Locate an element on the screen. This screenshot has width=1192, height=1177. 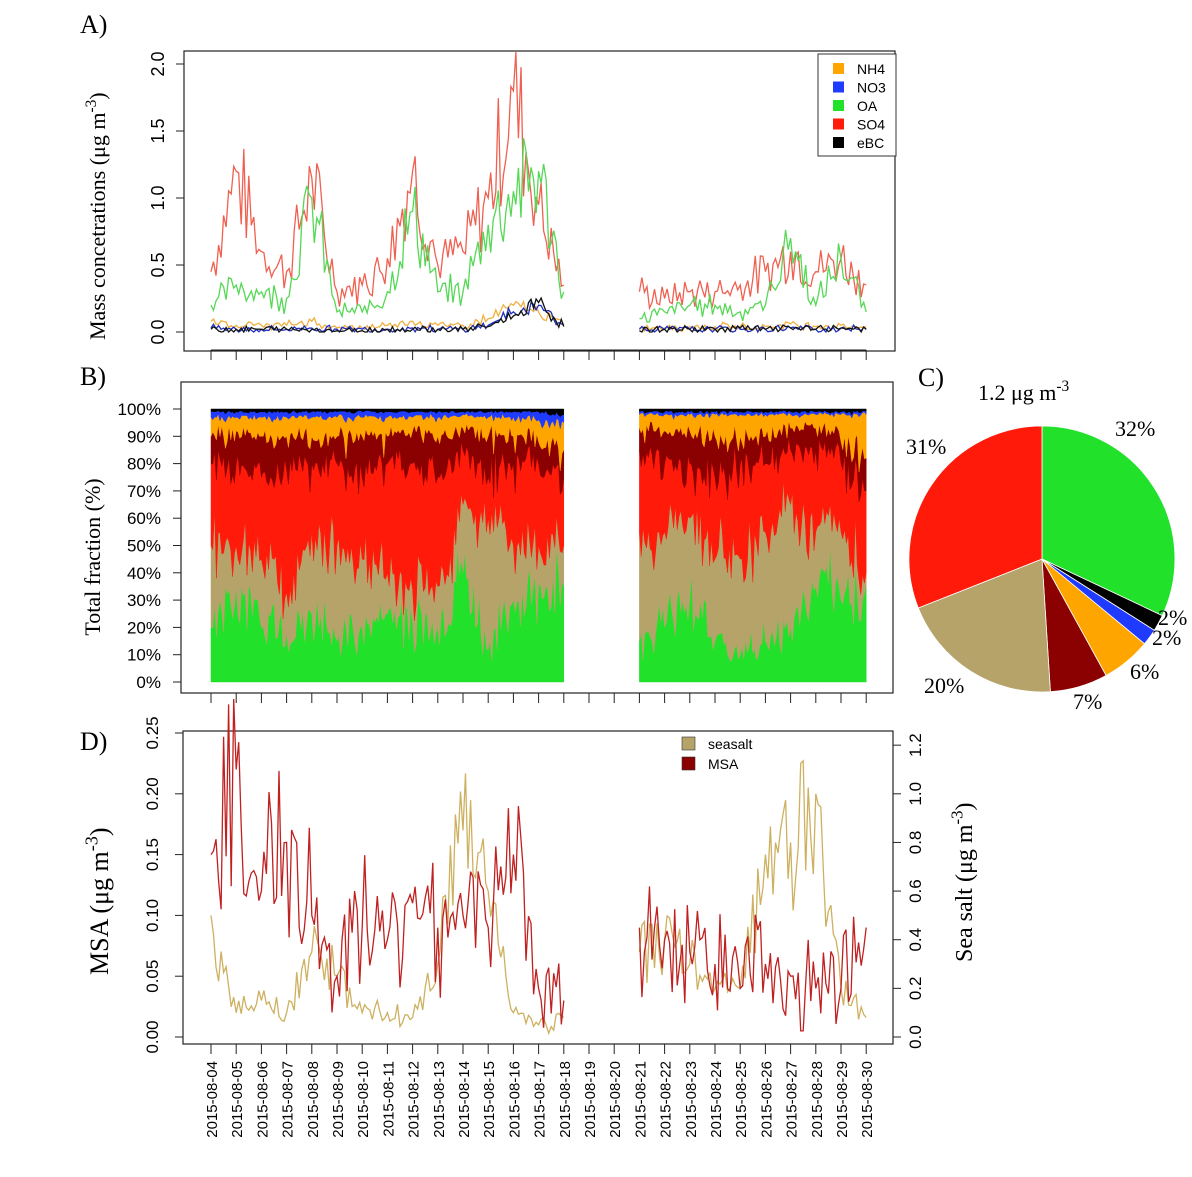
x-tick-label: 2015-08-28 is located at coordinates (817, 1099).